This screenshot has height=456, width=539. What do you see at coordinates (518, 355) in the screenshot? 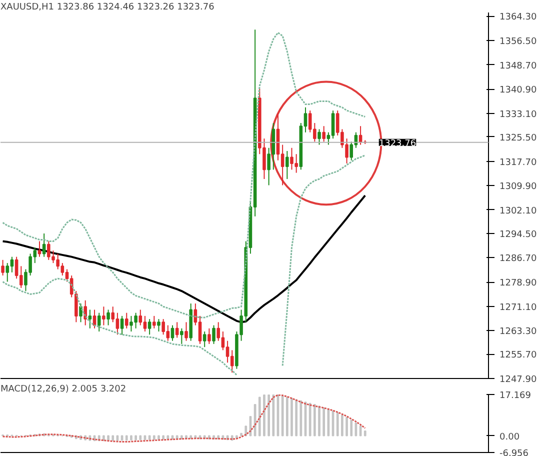
I see `y-tick-label: 1255.70` at bounding box center [518, 355].